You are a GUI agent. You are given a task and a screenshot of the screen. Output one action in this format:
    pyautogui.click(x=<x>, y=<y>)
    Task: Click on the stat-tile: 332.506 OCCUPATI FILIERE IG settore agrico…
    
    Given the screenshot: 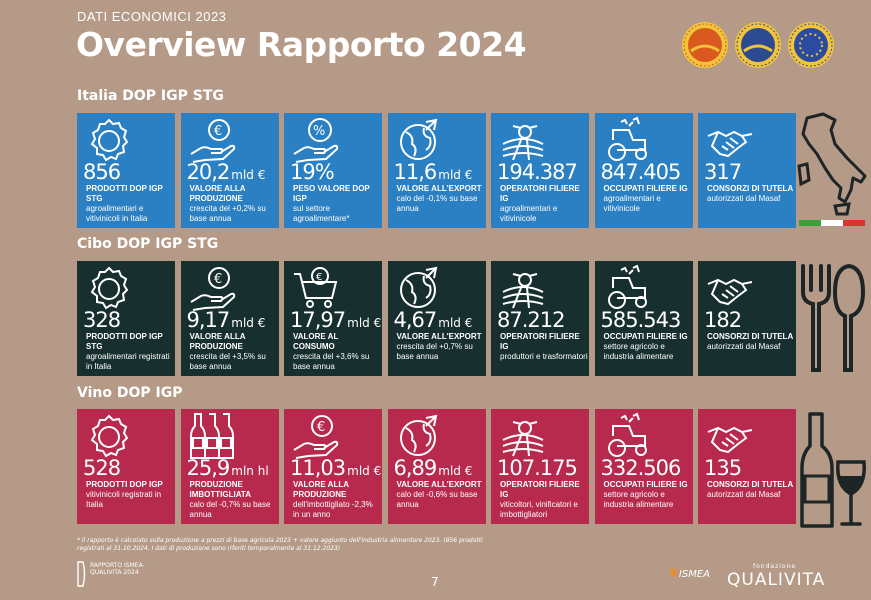 What is the action you would take?
    pyautogui.click(x=643, y=466)
    